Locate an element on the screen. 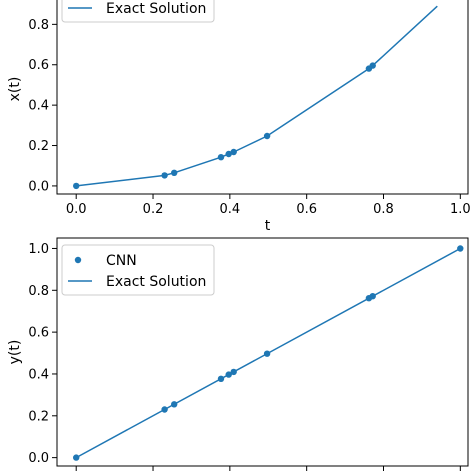 This screenshot has width=474, height=474. legend: CNN Exact Solution is located at coordinates (138, 270).